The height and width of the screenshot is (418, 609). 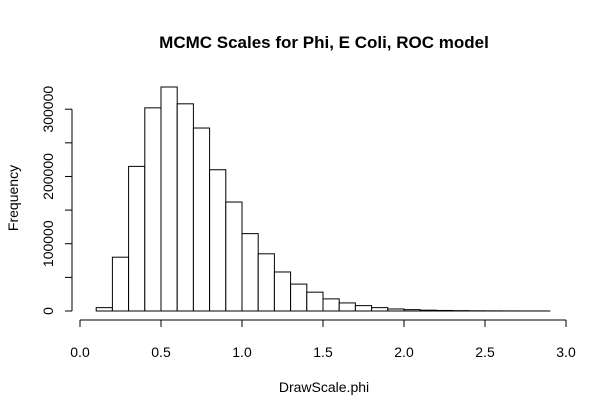 What do you see at coordinates (48, 176) in the screenshot?
I see `y-tick-label: 200000` at bounding box center [48, 176].